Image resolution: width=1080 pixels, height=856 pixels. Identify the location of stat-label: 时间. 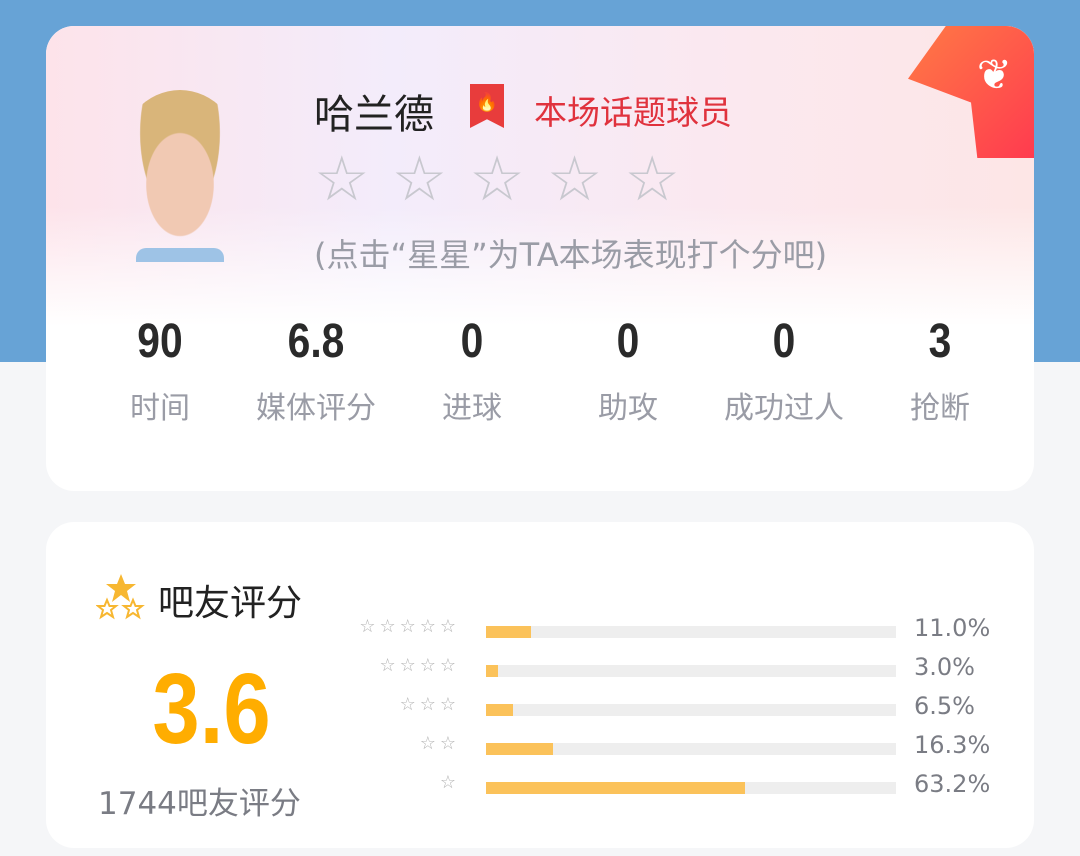
(160, 408).